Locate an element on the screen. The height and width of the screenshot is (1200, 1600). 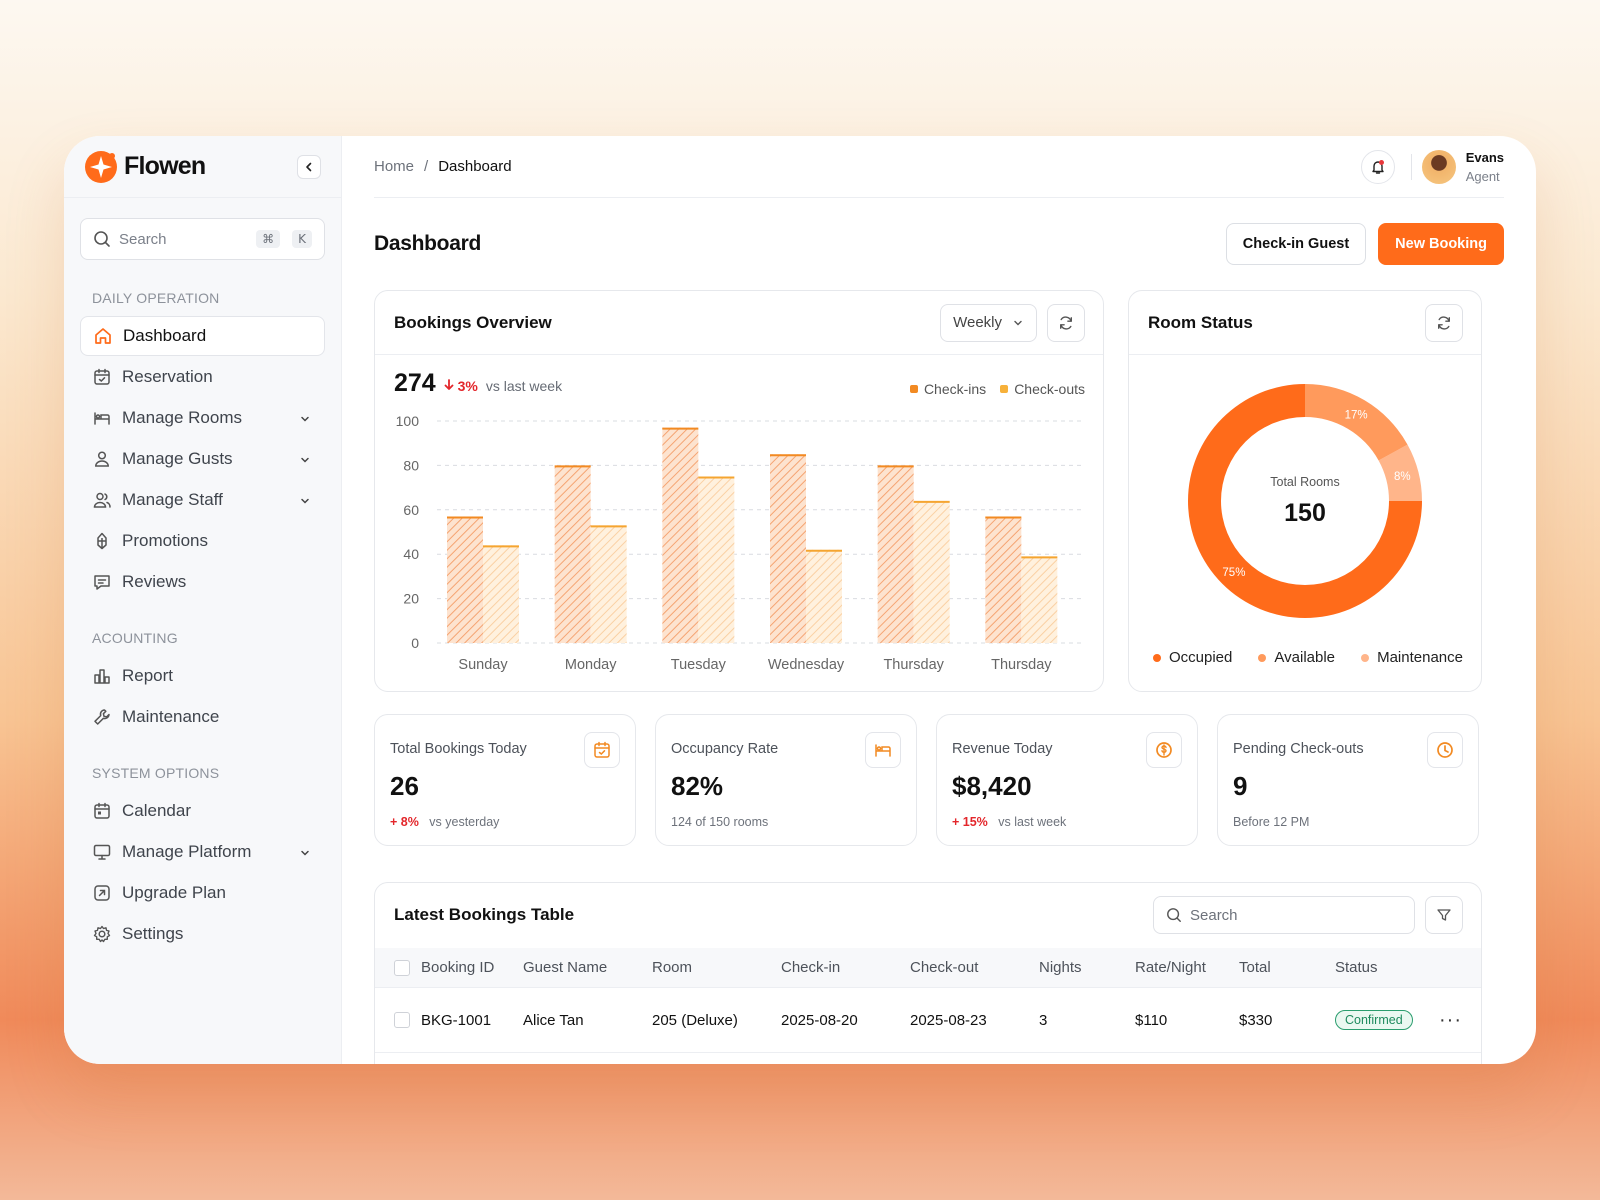
sidebar-item-manage-gusts: Manage Gusts is located at coordinates (202, 459).